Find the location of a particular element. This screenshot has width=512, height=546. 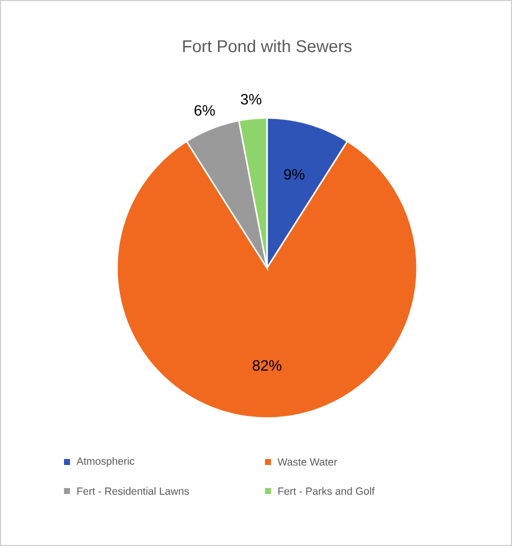

data-label: 82% is located at coordinates (267, 365).